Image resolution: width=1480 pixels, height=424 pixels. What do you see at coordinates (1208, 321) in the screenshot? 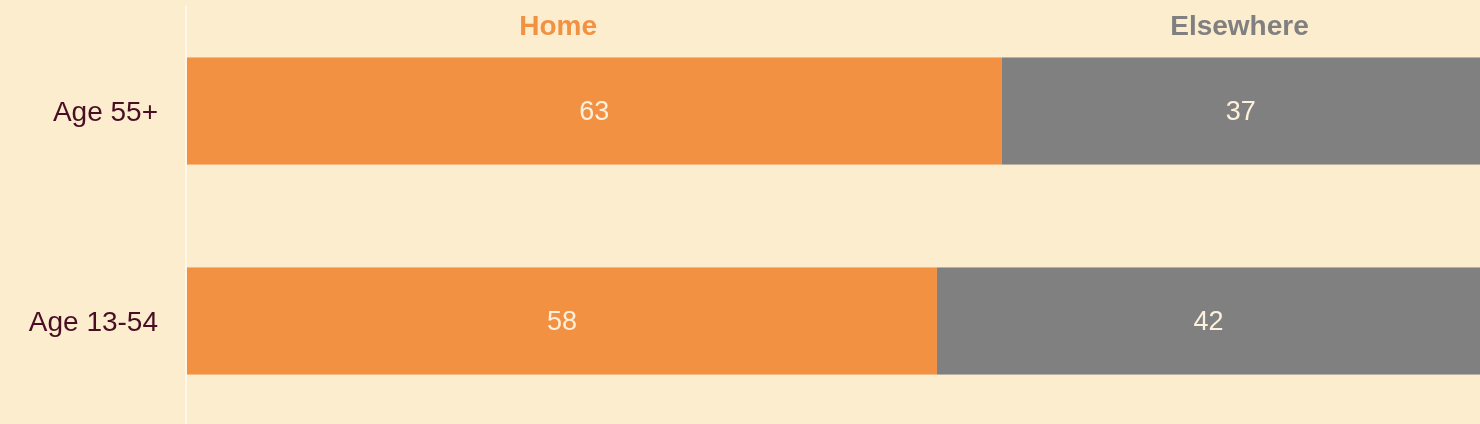
I see `data-label: 42` at bounding box center [1208, 321].